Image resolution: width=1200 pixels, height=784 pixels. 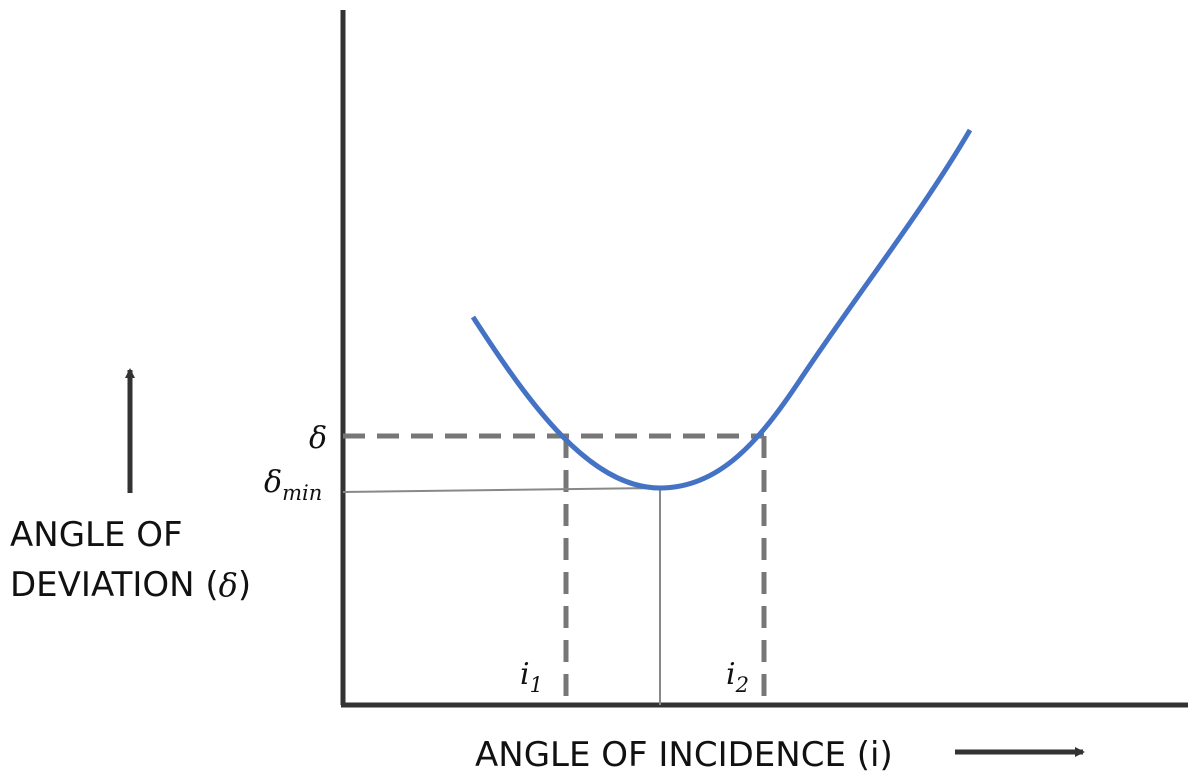 I want to click on delta-label: δ, so click(x=318, y=438).